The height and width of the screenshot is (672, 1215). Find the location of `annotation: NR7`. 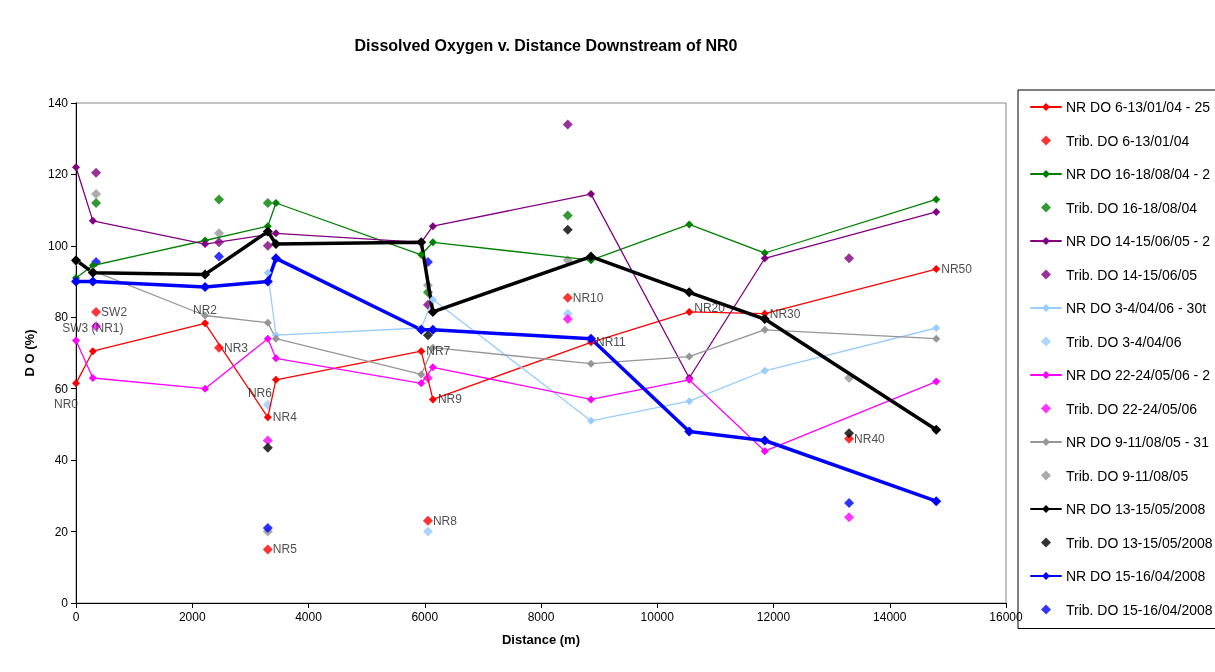

annotation: NR7 is located at coordinates (438, 351).